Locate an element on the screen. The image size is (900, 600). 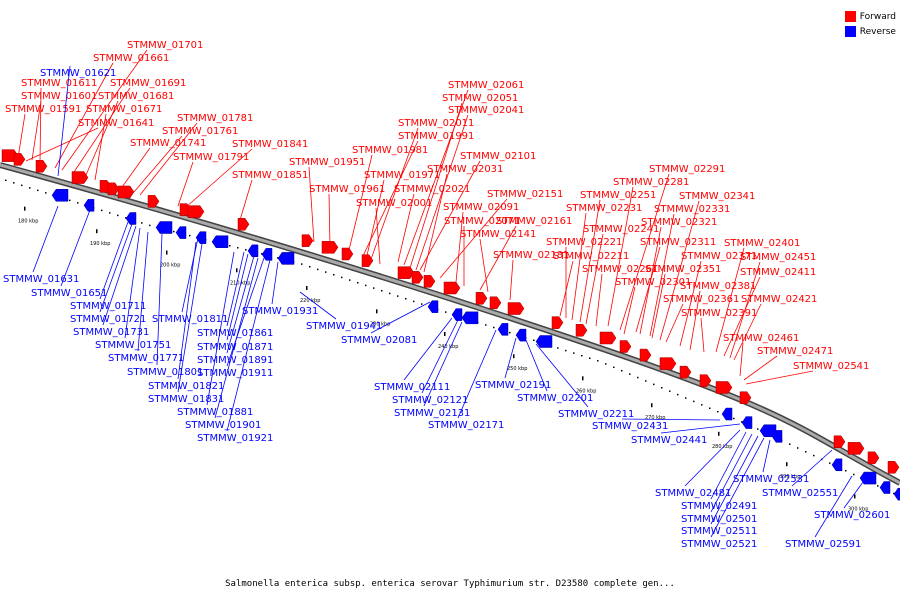
forward-gene-label: STMMW_02301 is located at coordinates (653, 282).